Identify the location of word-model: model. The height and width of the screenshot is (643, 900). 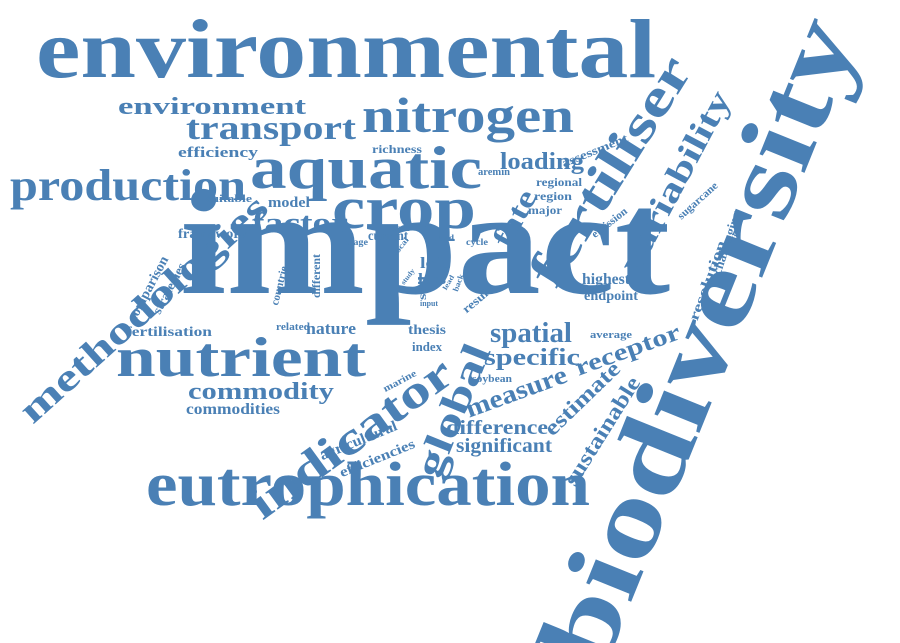
(289, 203).